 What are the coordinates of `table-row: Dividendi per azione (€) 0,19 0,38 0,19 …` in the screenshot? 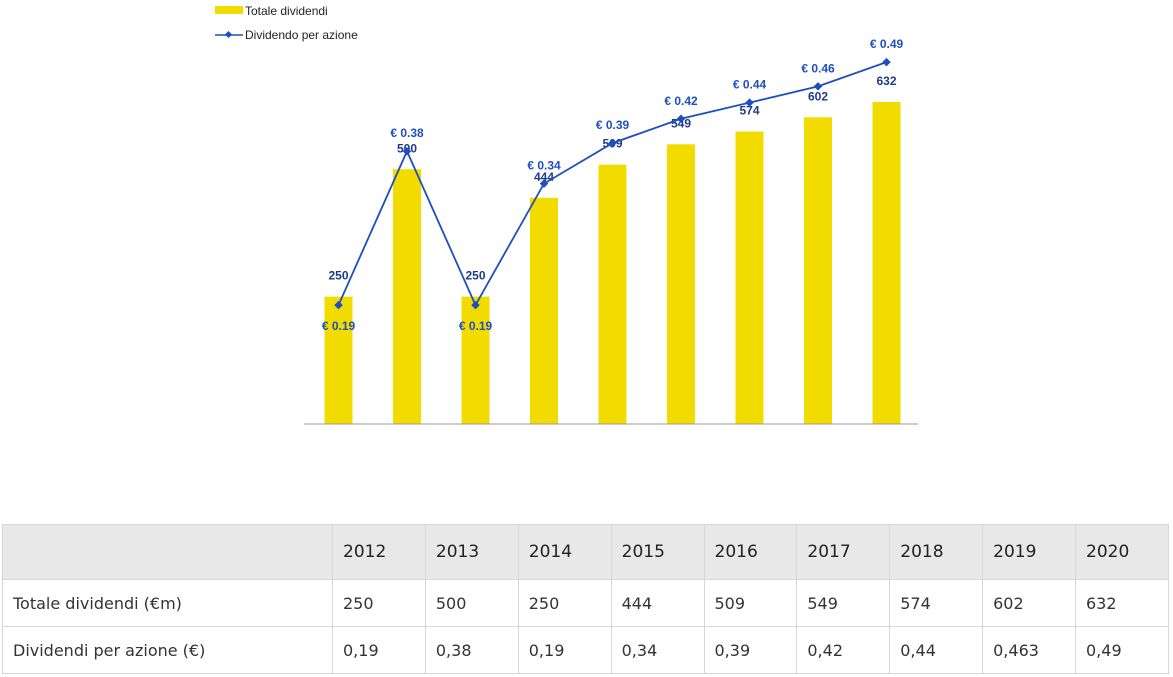 It's located at (585, 650).